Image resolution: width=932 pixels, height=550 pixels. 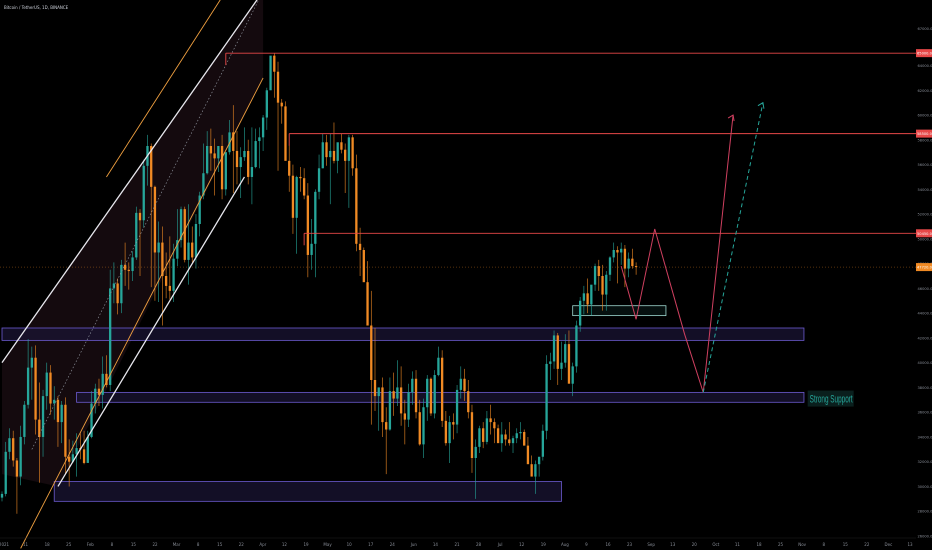 I want to click on price-tick: 62000.00, so click(x=925, y=91).